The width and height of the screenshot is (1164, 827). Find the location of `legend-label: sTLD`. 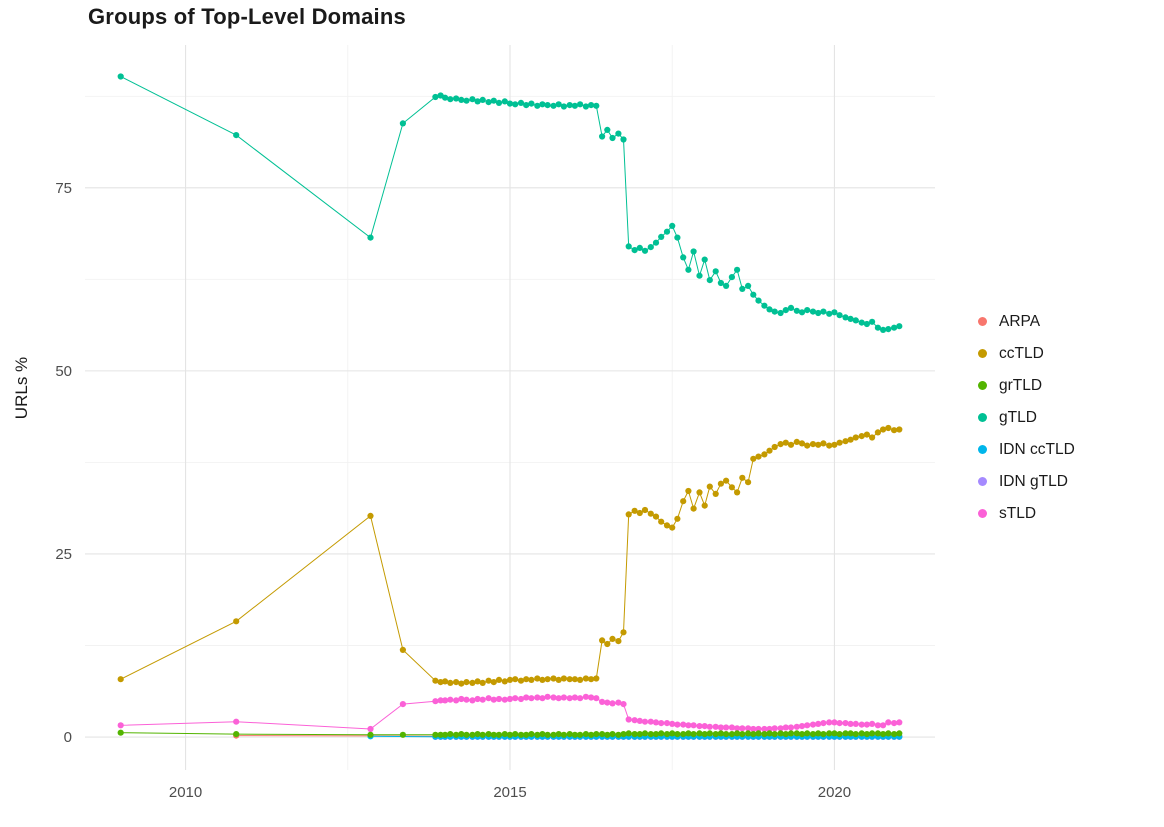

legend-label: sTLD is located at coordinates (1018, 513).